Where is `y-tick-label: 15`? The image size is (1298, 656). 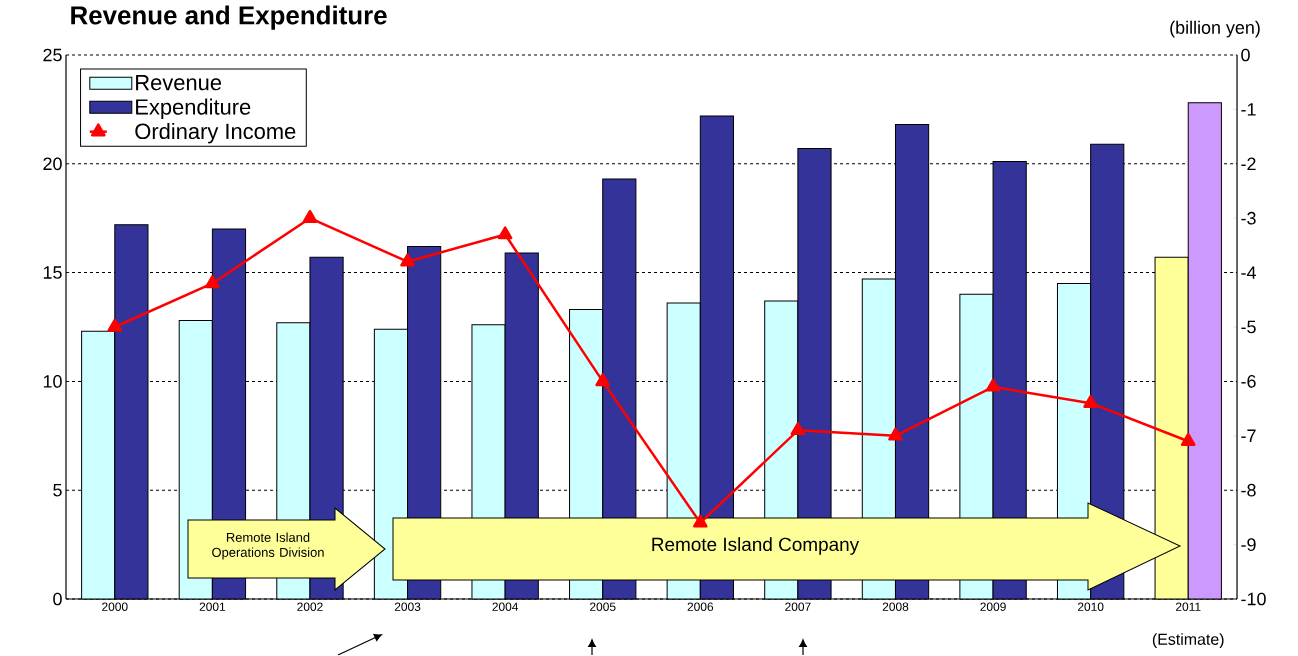
y-tick-label: 15 is located at coordinates (52, 273).